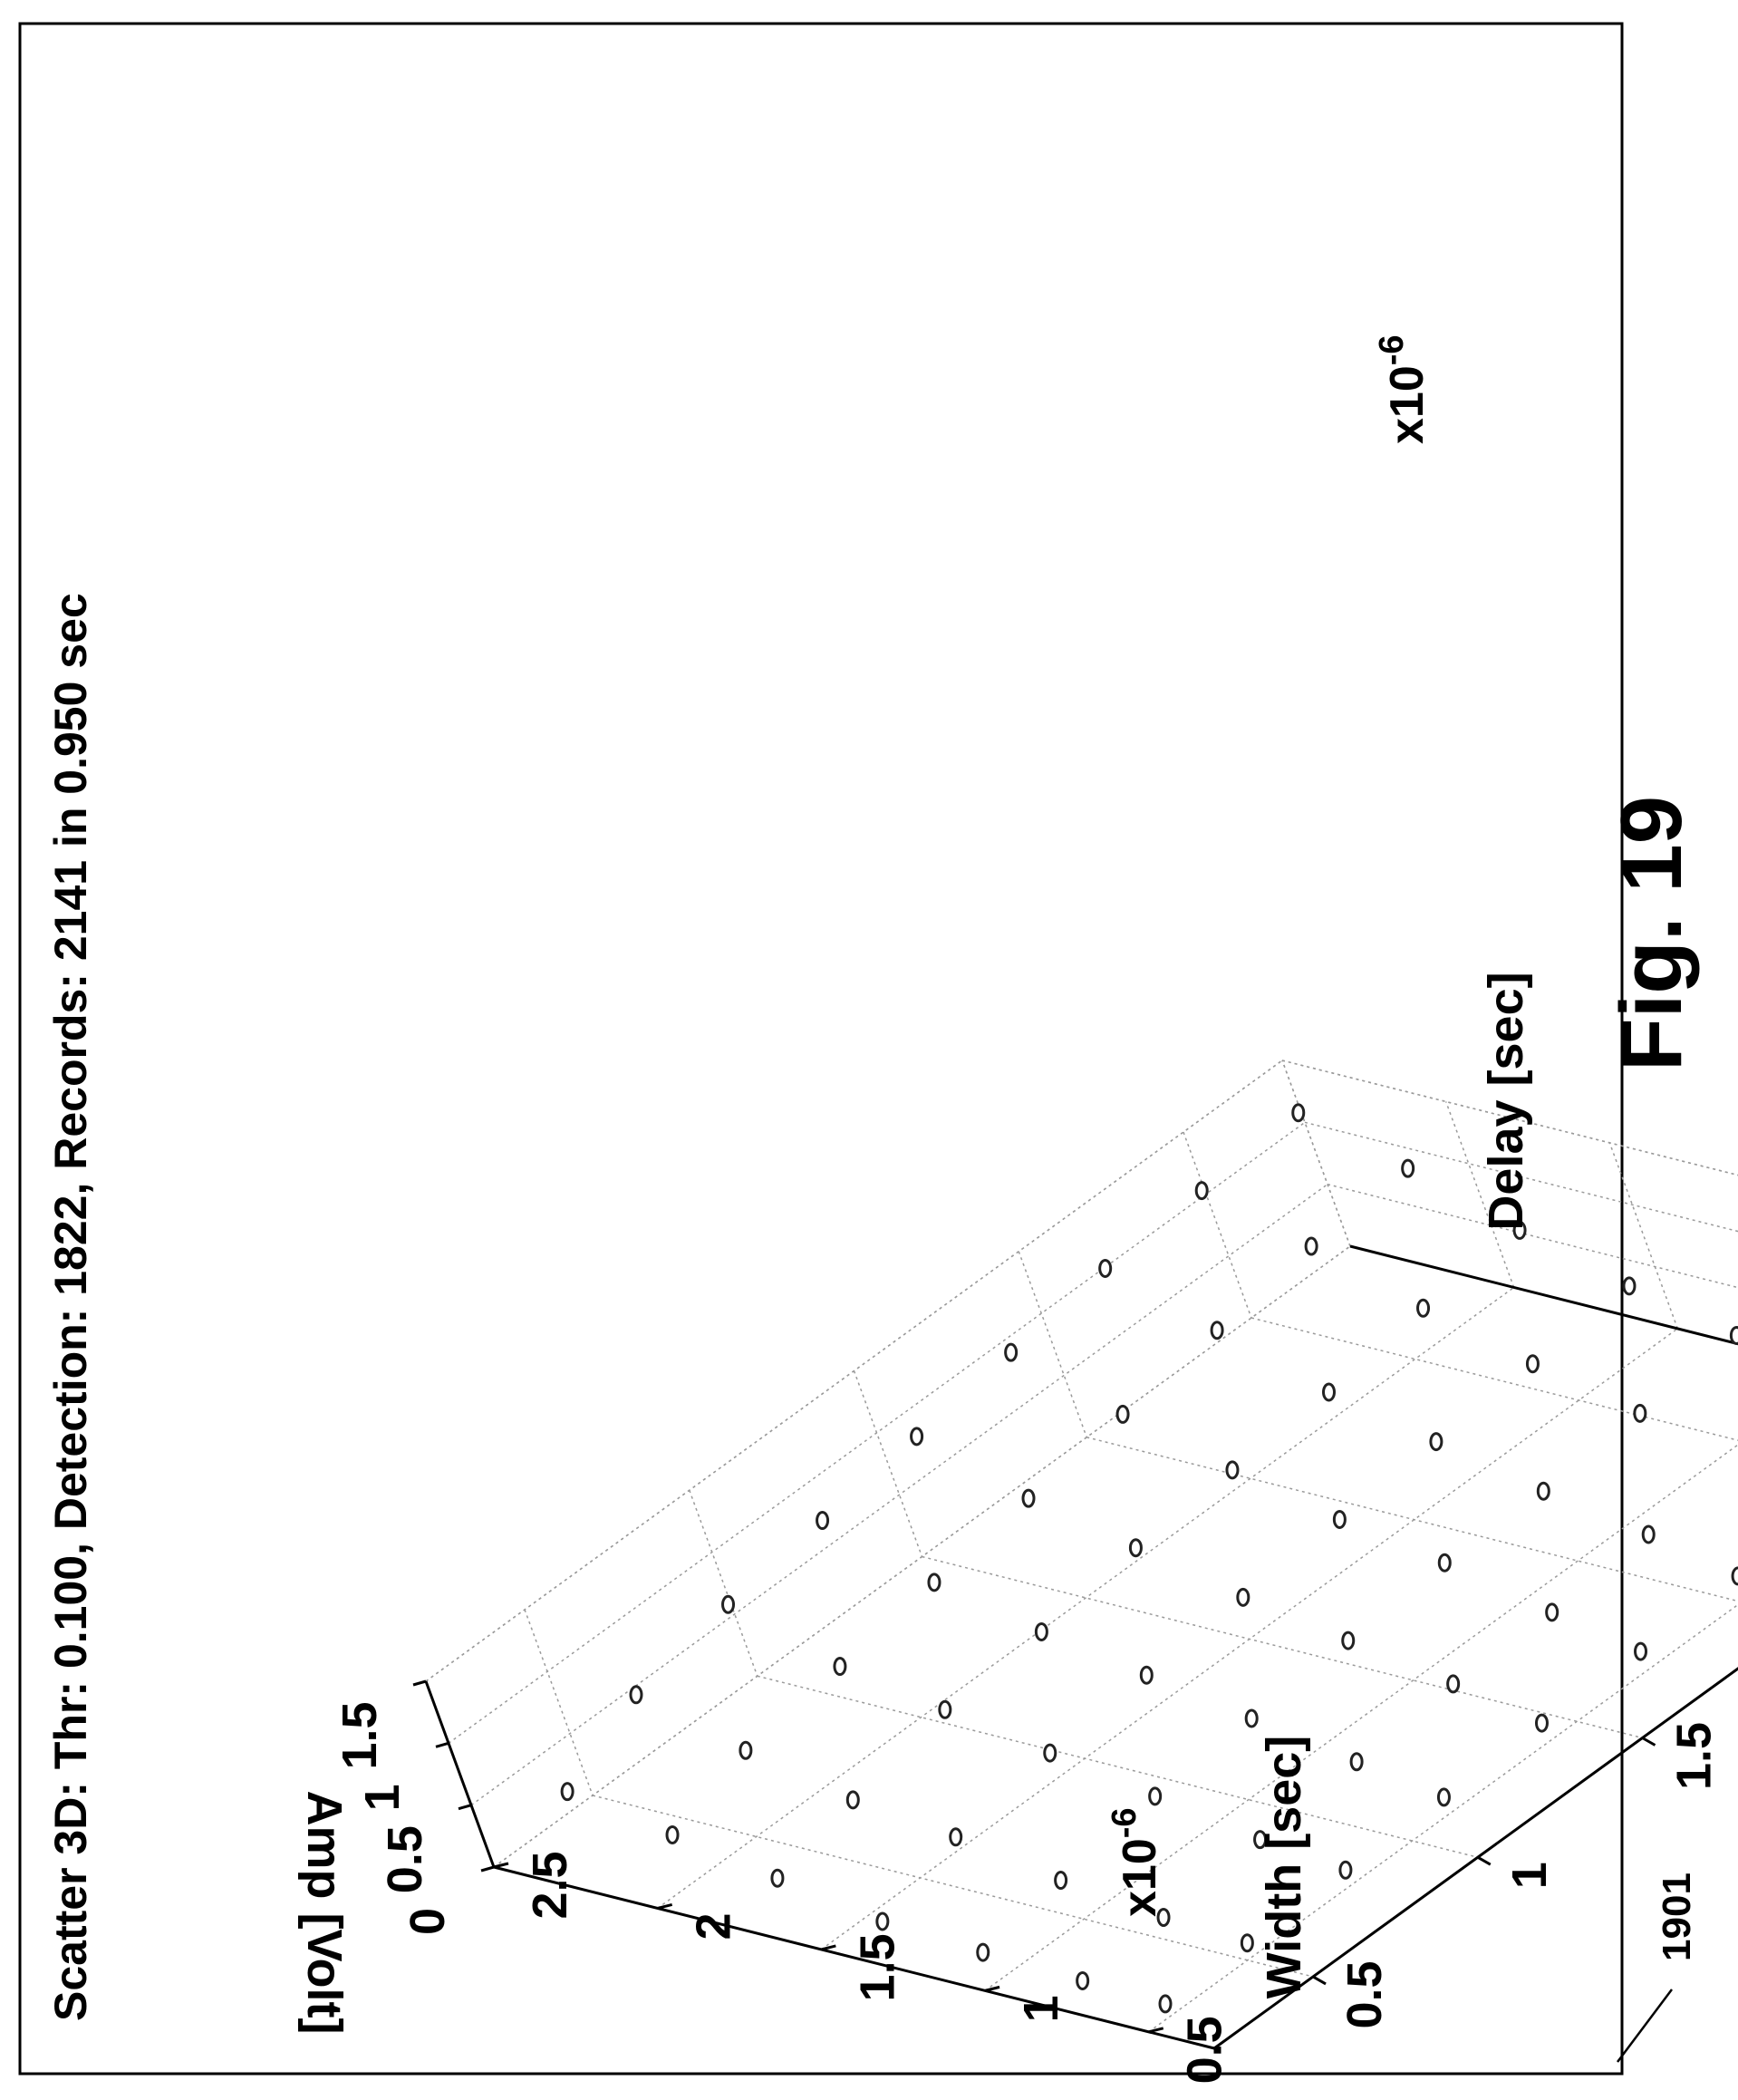 The width and height of the screenshot is (1738, 2100). What do you see at coordinates (1651, 933) in the screenshot?
I see `figure-label: Fig. 19` at bounding box center [1651, 933].